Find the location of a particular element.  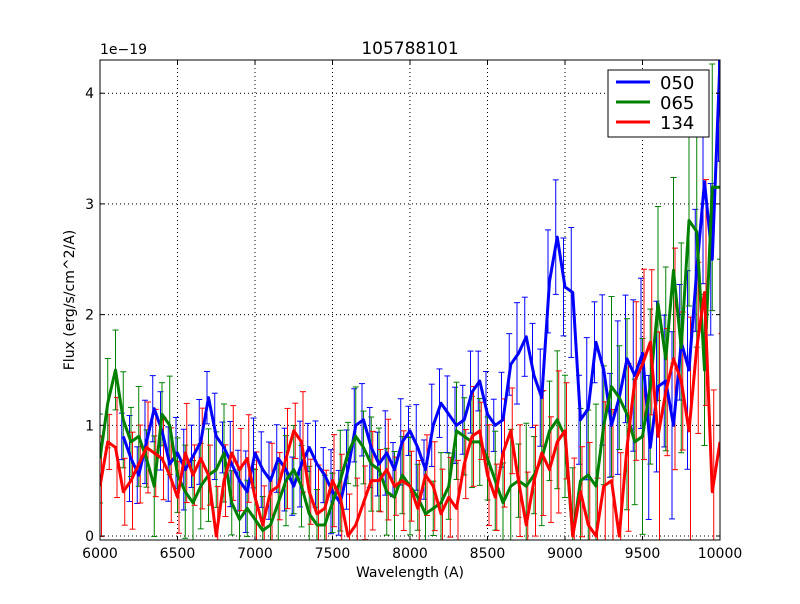

y-axis-label: Flux (erg/s/cm^2/A) is located at coordinates (70, 300).